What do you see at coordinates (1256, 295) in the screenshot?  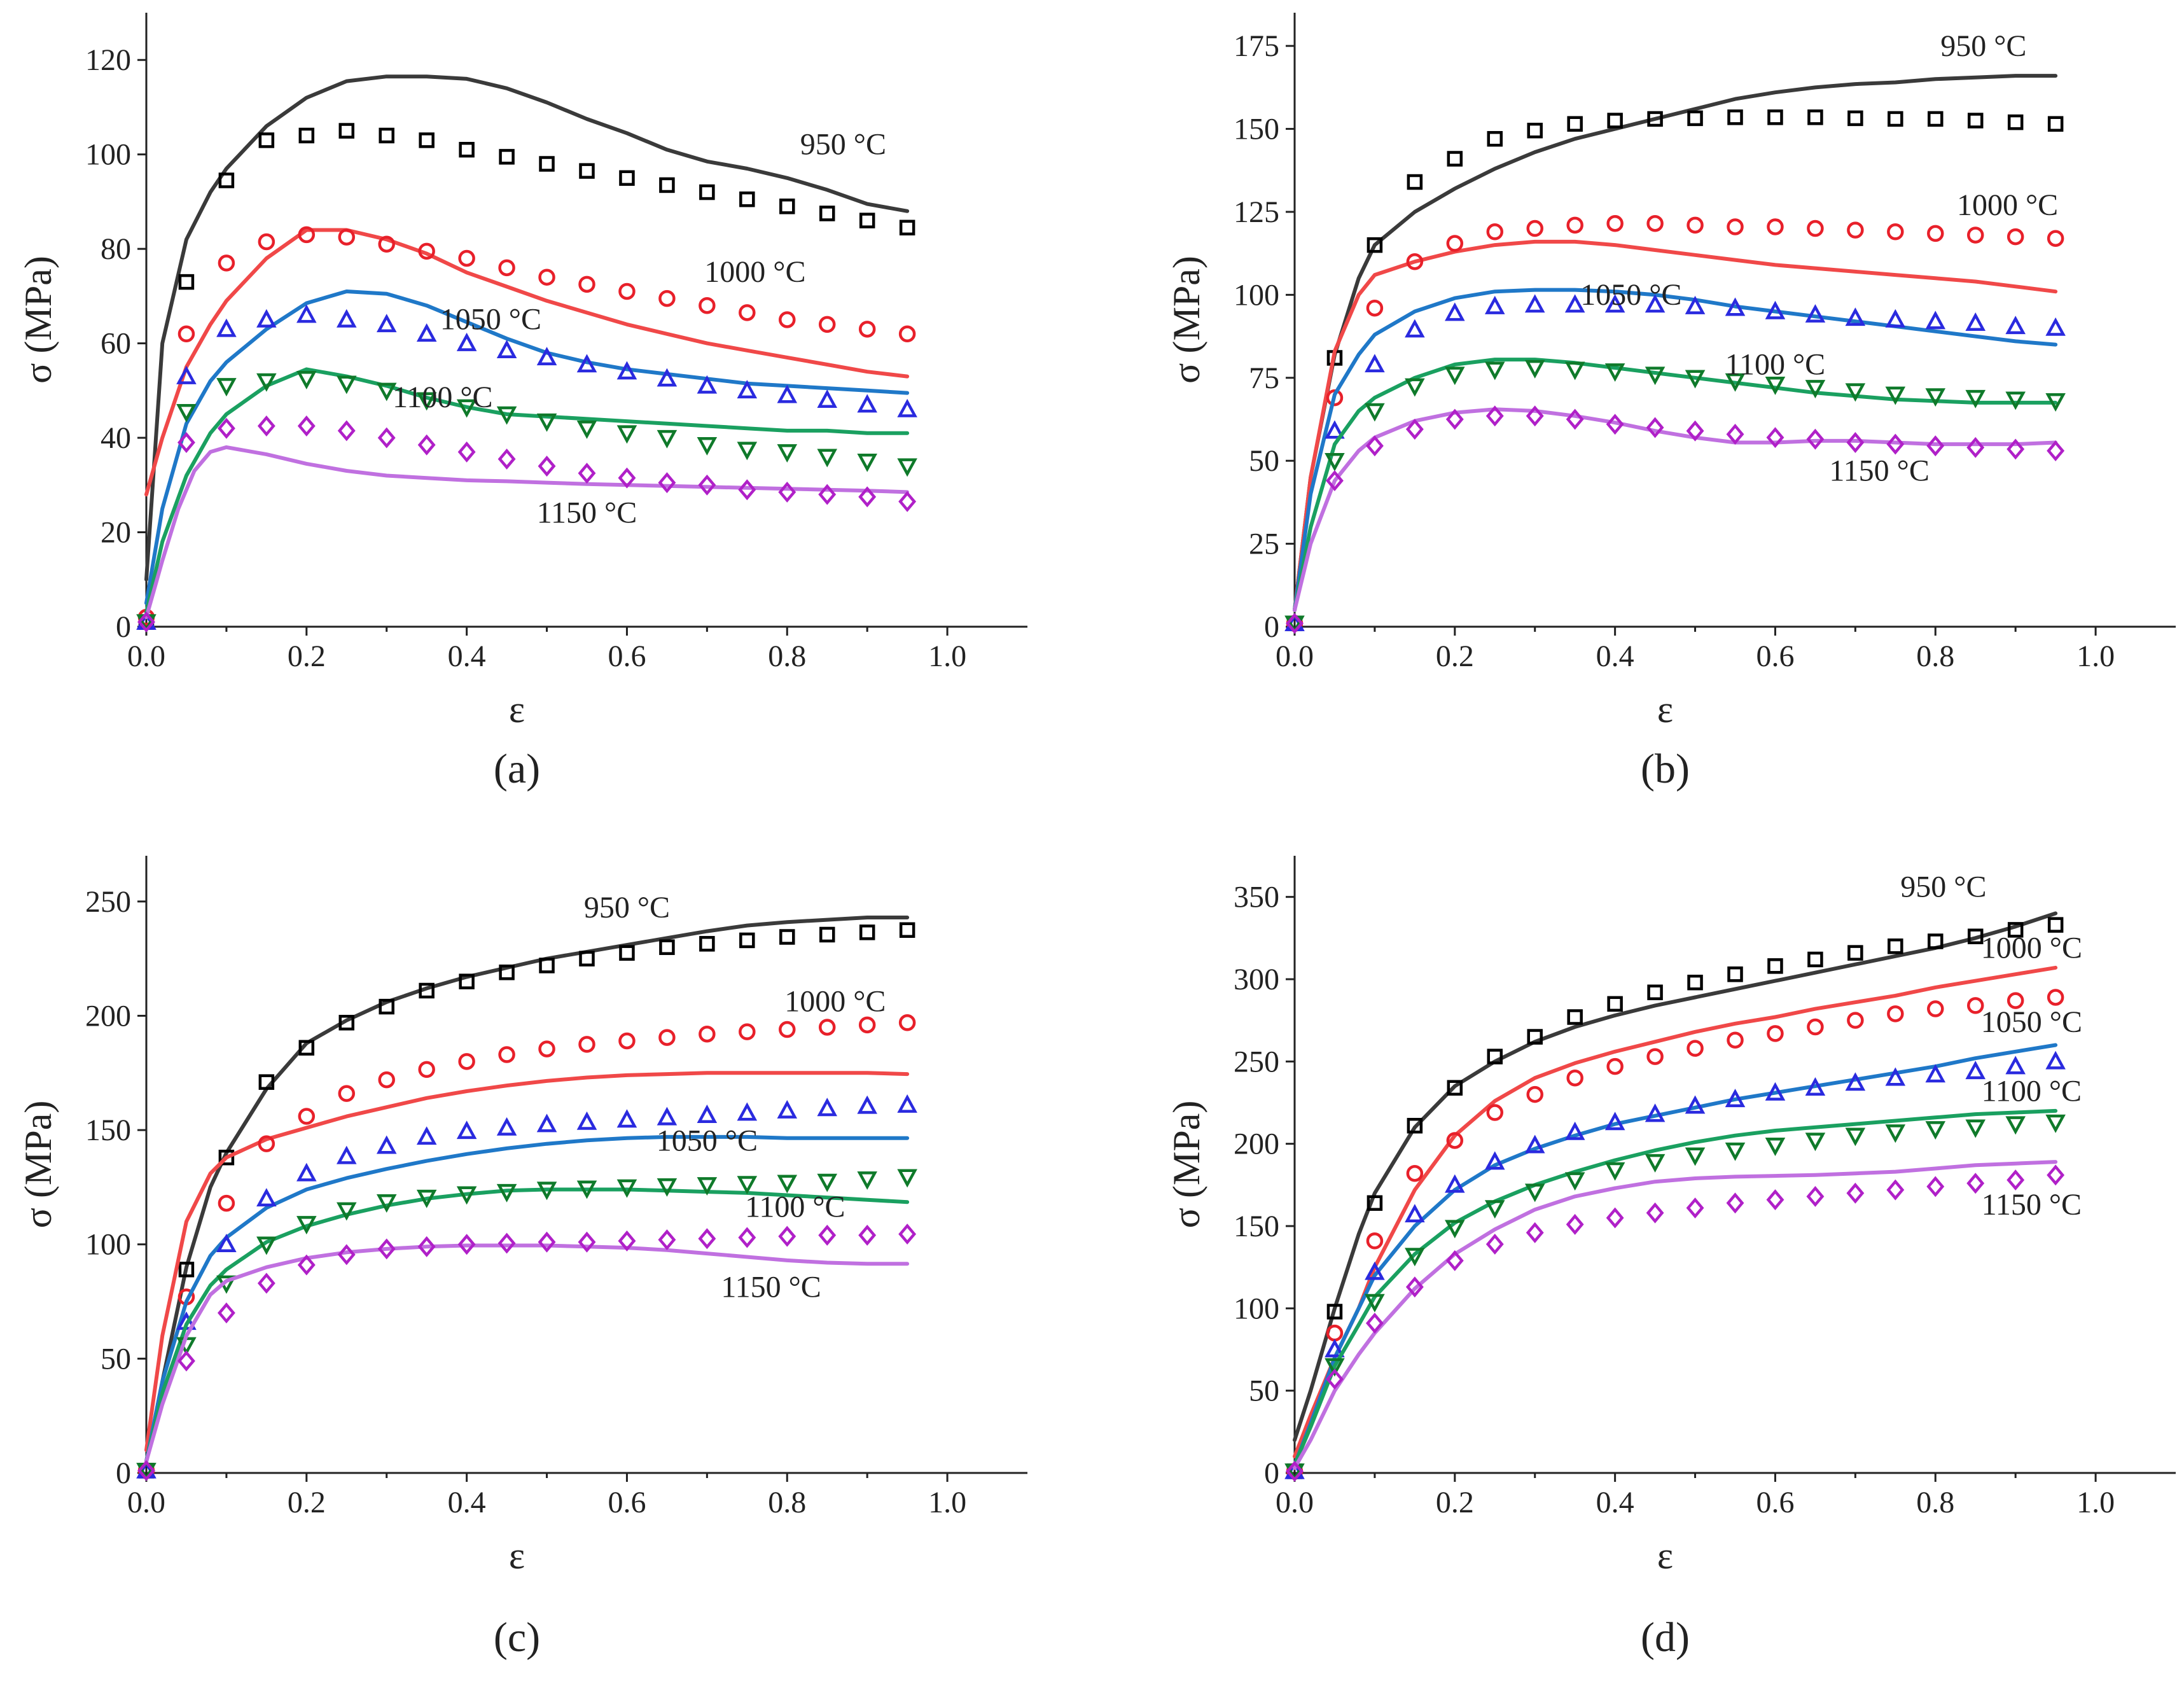 I see `y-tick-label: 100` at bounding box center [1256, 295].